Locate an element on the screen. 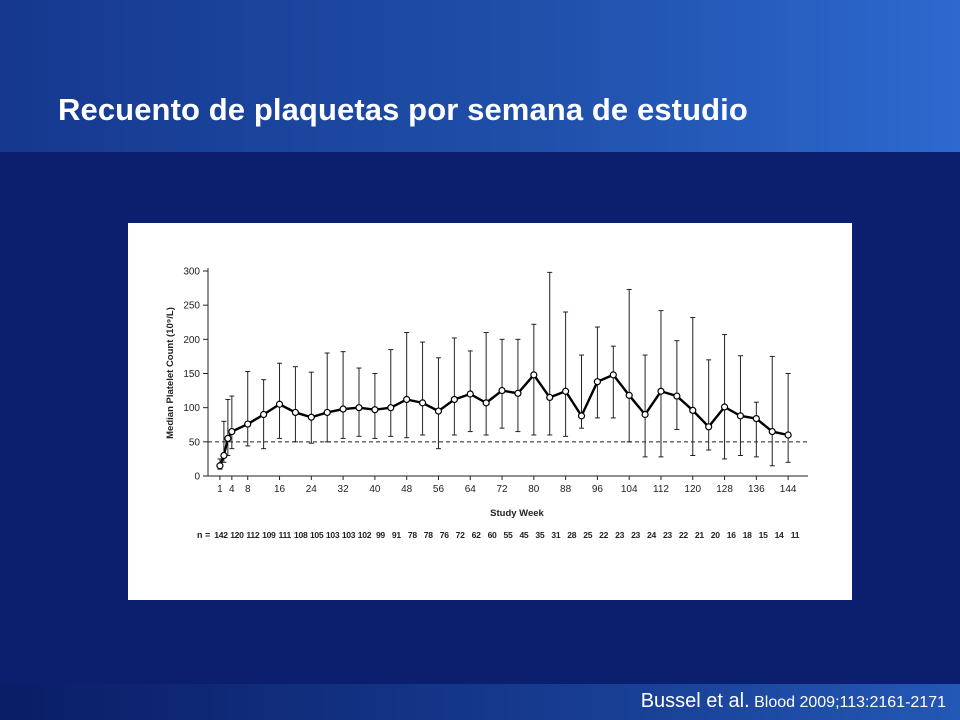 This screenshot has height=720, width=960. n-count: 109 is located at coordinates (269, 535).